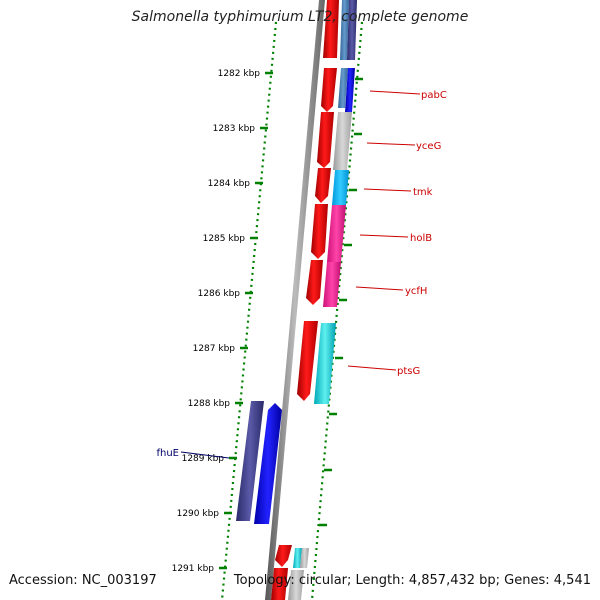 The image size is (600, 600). What do you see at coordinates (198, 514) in the screenshot?
I see `tick-label: 1290 kbp` at bounding box center [198, 514].